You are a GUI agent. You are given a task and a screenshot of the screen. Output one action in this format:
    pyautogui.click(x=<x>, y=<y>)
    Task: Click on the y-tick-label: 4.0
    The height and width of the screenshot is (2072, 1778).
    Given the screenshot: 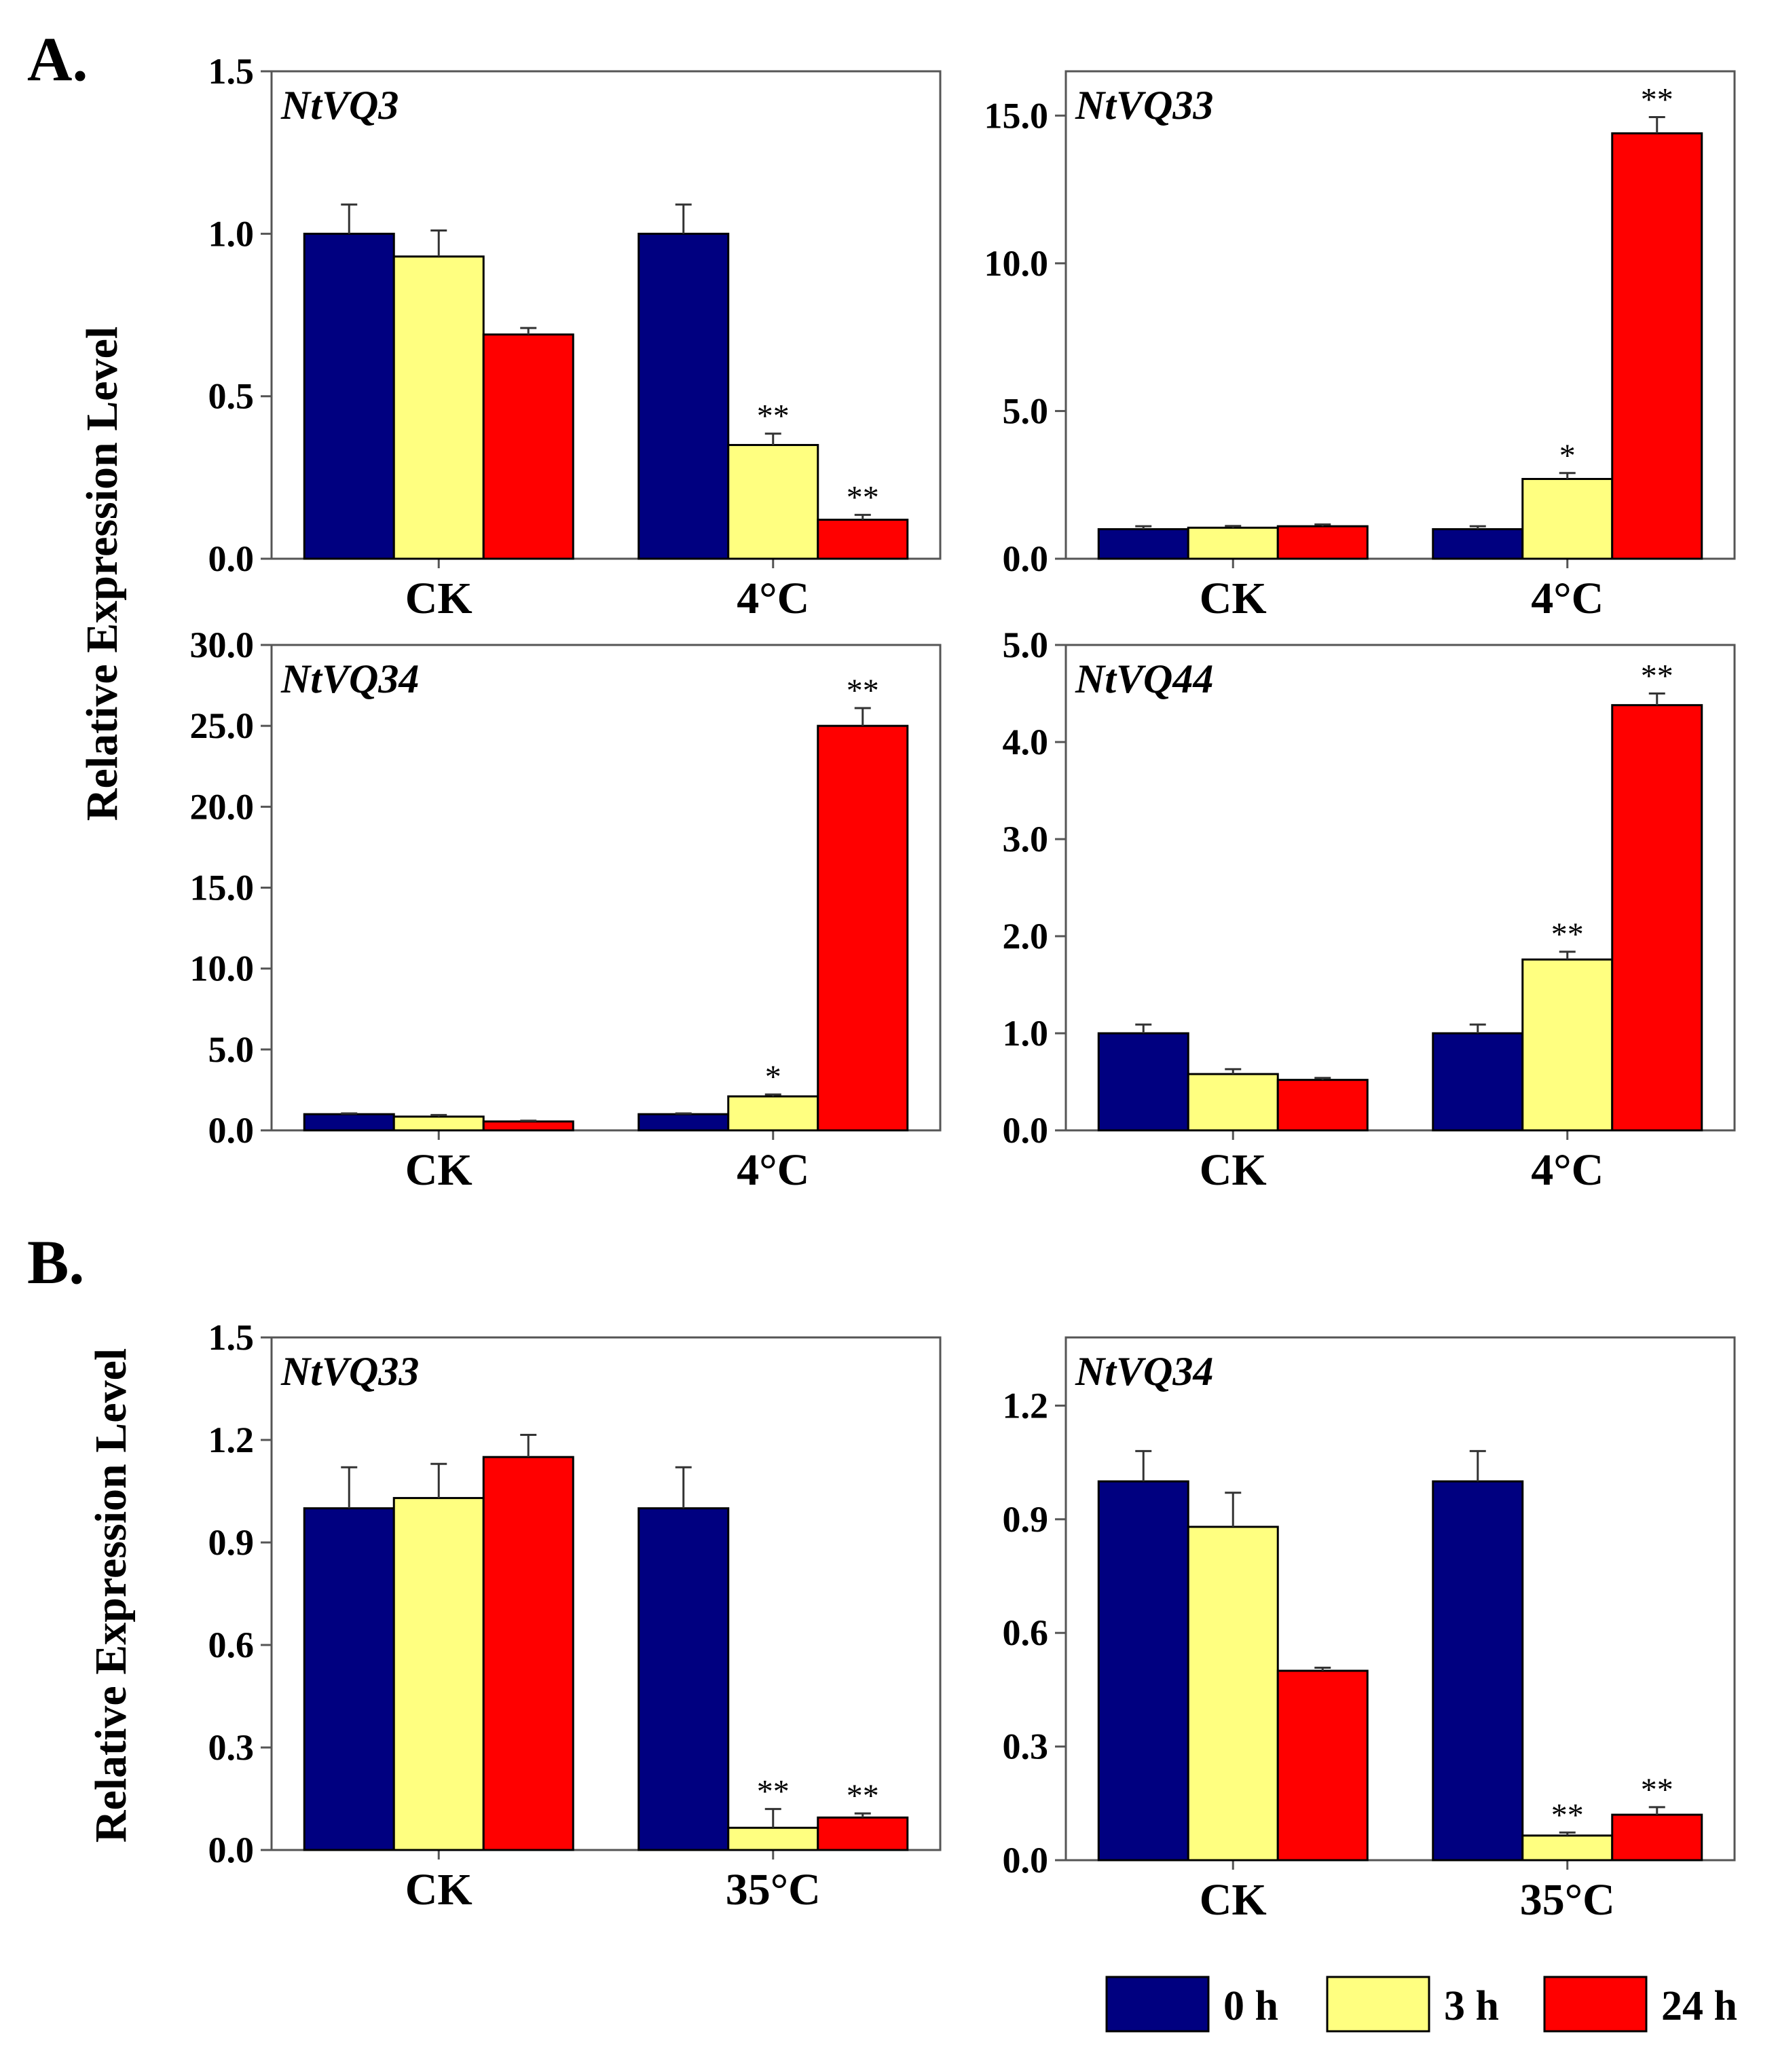 What is the action you would take?
    pyautogui.click(x=1026, y=742)
    